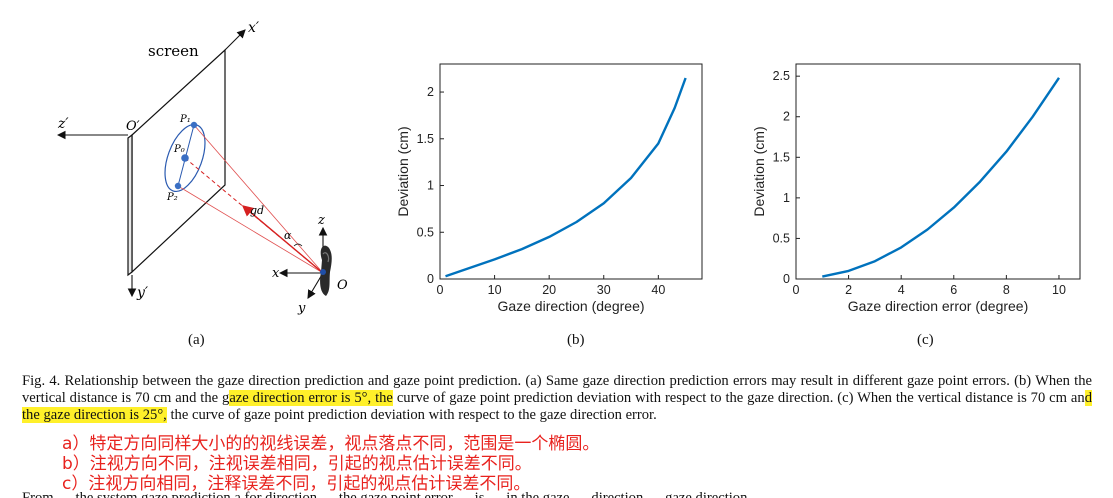 The height and width of the screenshot is (498, 1113). Describe the element at coordinates (194, 125) in the screenshot. I see `point-p1` at that location.